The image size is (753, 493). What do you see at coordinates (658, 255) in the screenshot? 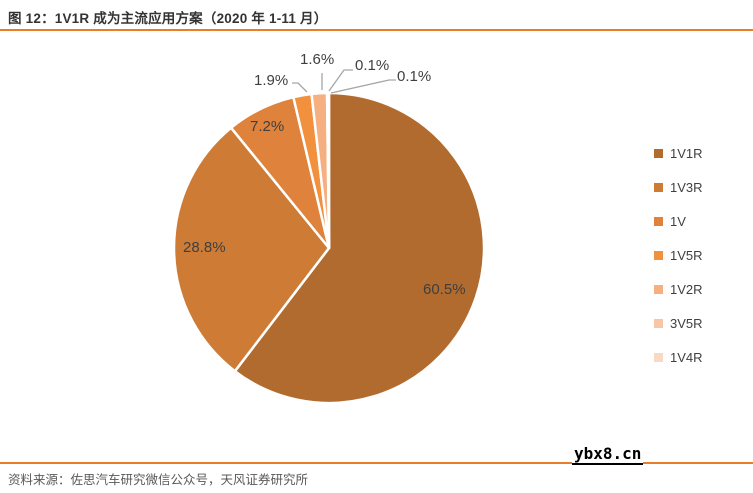
I see `legend-swatch-1v5r` at bounding box center [658, 255].